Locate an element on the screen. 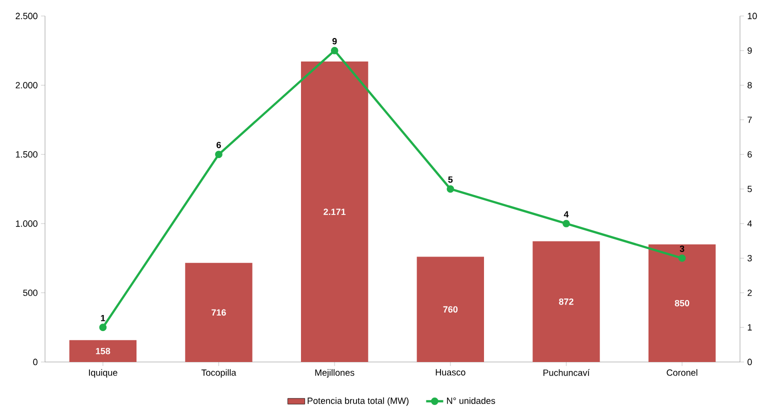 The width and height of the screenshot is (780, 414). legend-label: Potencia bruta total (MW) is located at coordinates (358, 401).